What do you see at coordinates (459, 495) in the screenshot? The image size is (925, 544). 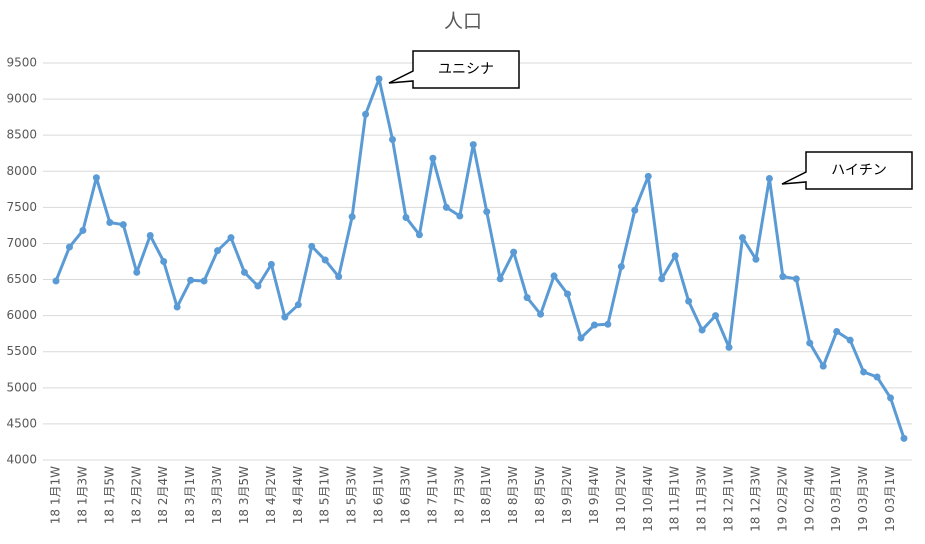 I see `x-tick-label: 18 7月3W` at bounding box center [459, 495].